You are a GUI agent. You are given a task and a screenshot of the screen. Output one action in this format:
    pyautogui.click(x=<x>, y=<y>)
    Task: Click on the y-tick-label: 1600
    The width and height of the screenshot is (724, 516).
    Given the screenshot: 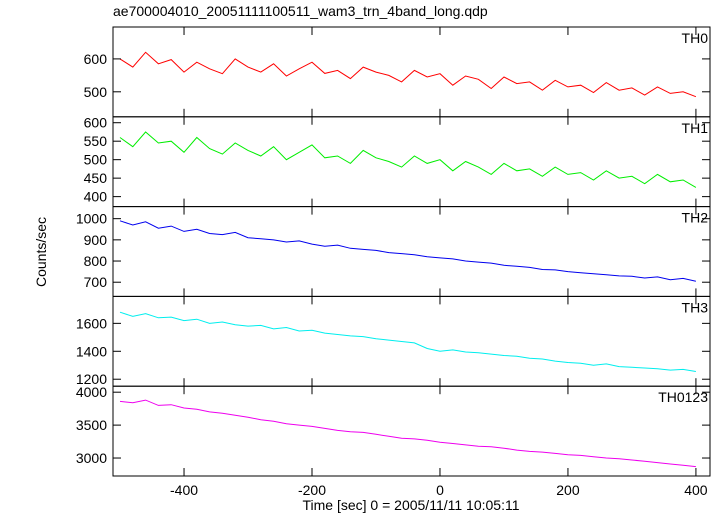 What is the action you would take?
    pyautogui.click(x=91, y=323)
    